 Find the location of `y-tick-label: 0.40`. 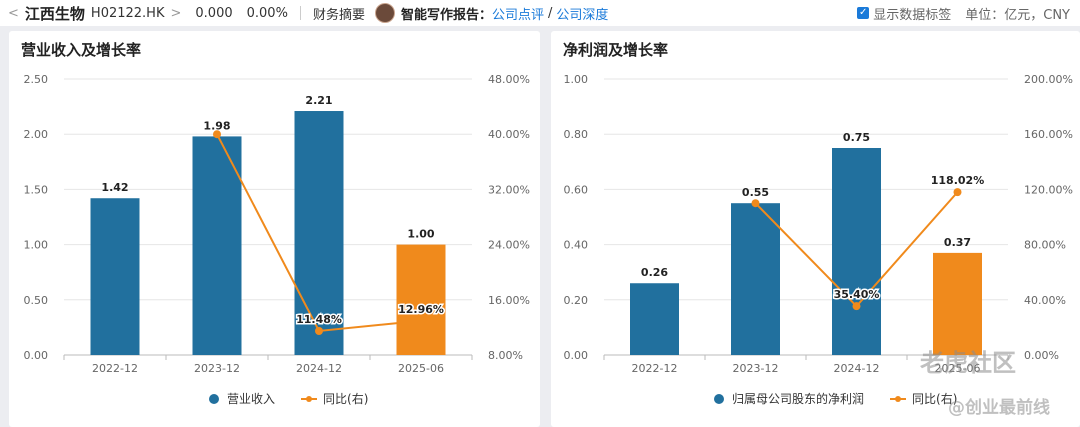

y-tick-label: 0.40 is located at coordinates (576, 245).